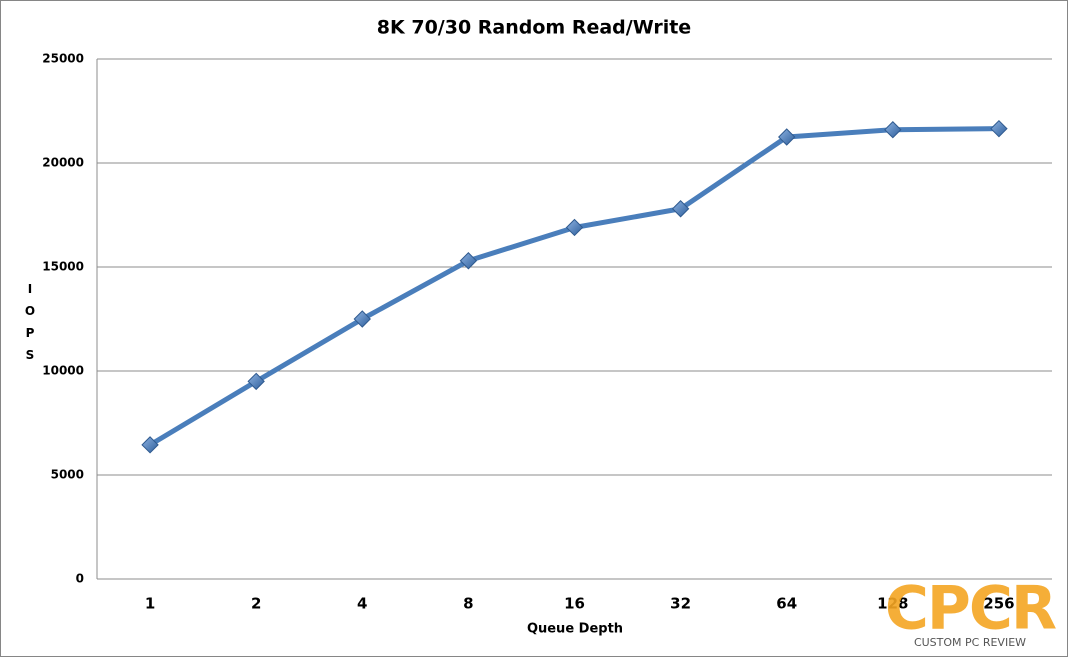  I want to click on y-axis-label: IOPS, so click(30, 326).